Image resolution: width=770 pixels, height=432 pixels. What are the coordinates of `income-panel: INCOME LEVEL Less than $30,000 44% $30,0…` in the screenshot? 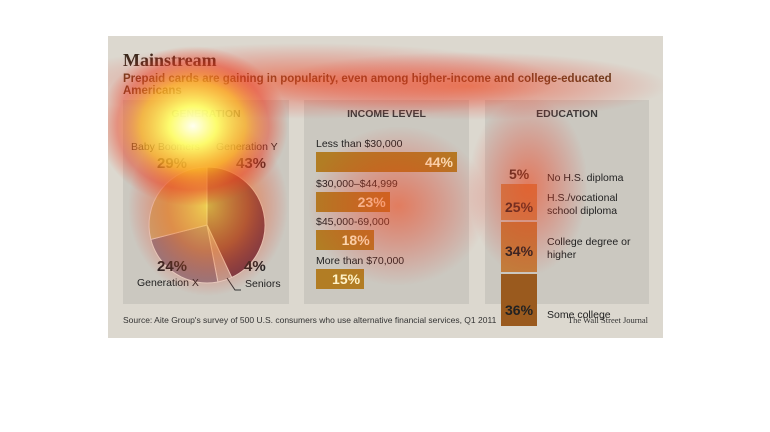 It's located at (386, 202).